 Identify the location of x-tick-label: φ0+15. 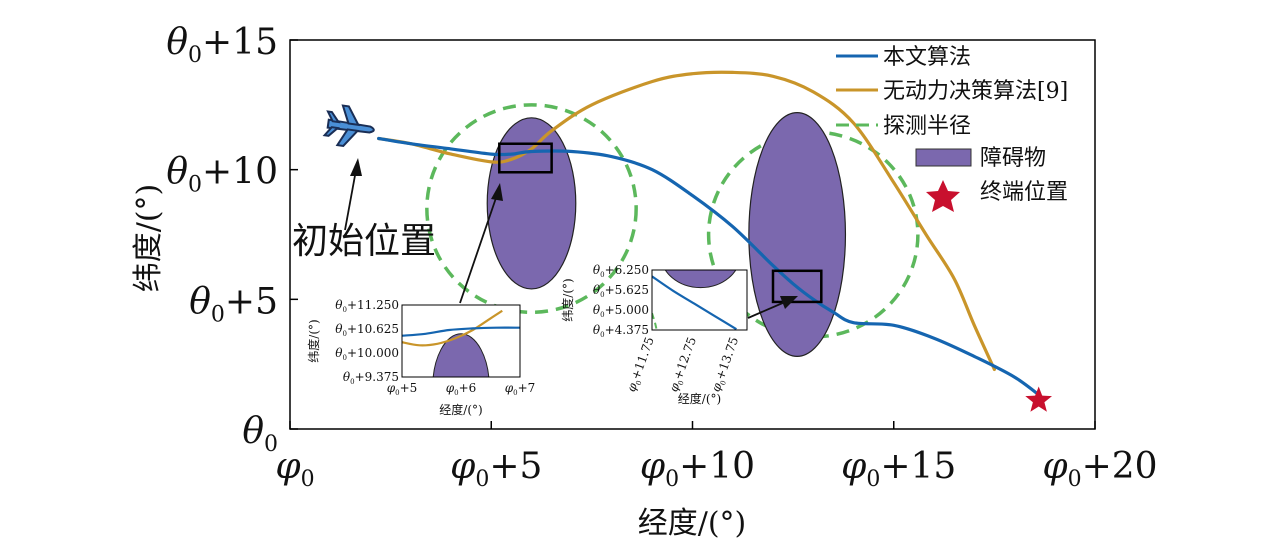
(898, 469).